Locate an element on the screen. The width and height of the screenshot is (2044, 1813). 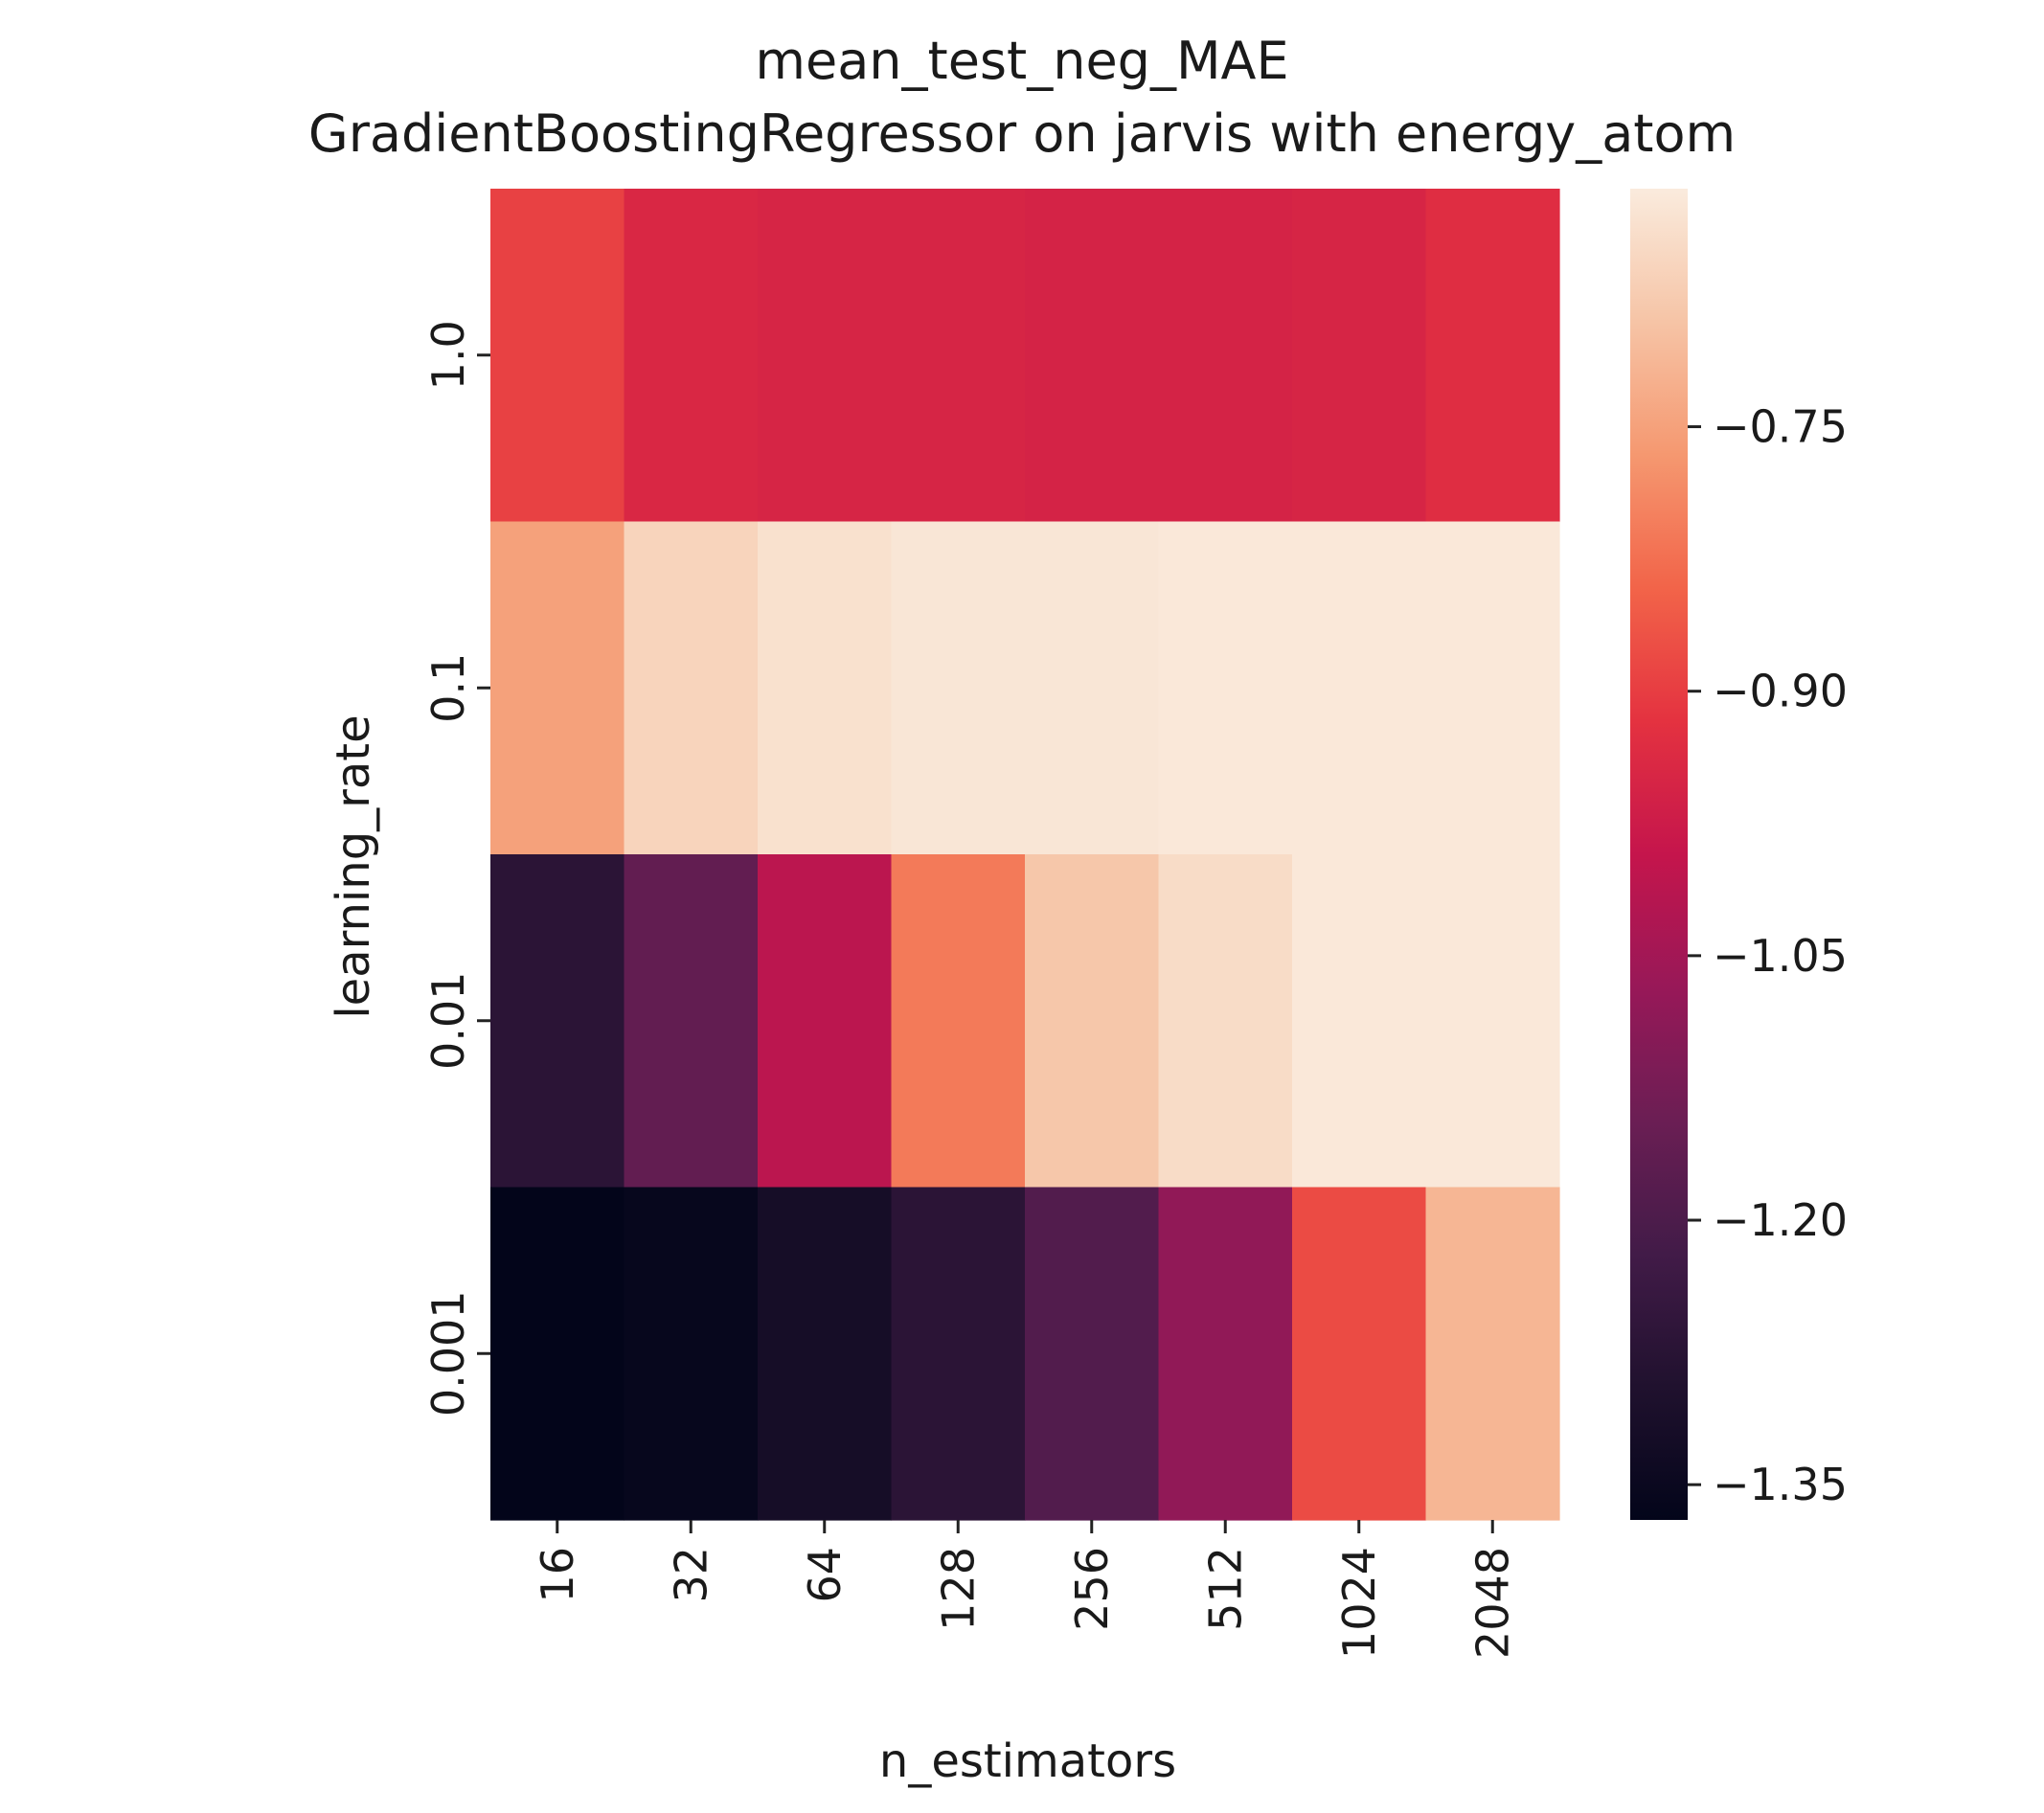
x-tick-label: 16 is located at coordinates (557, 1575).